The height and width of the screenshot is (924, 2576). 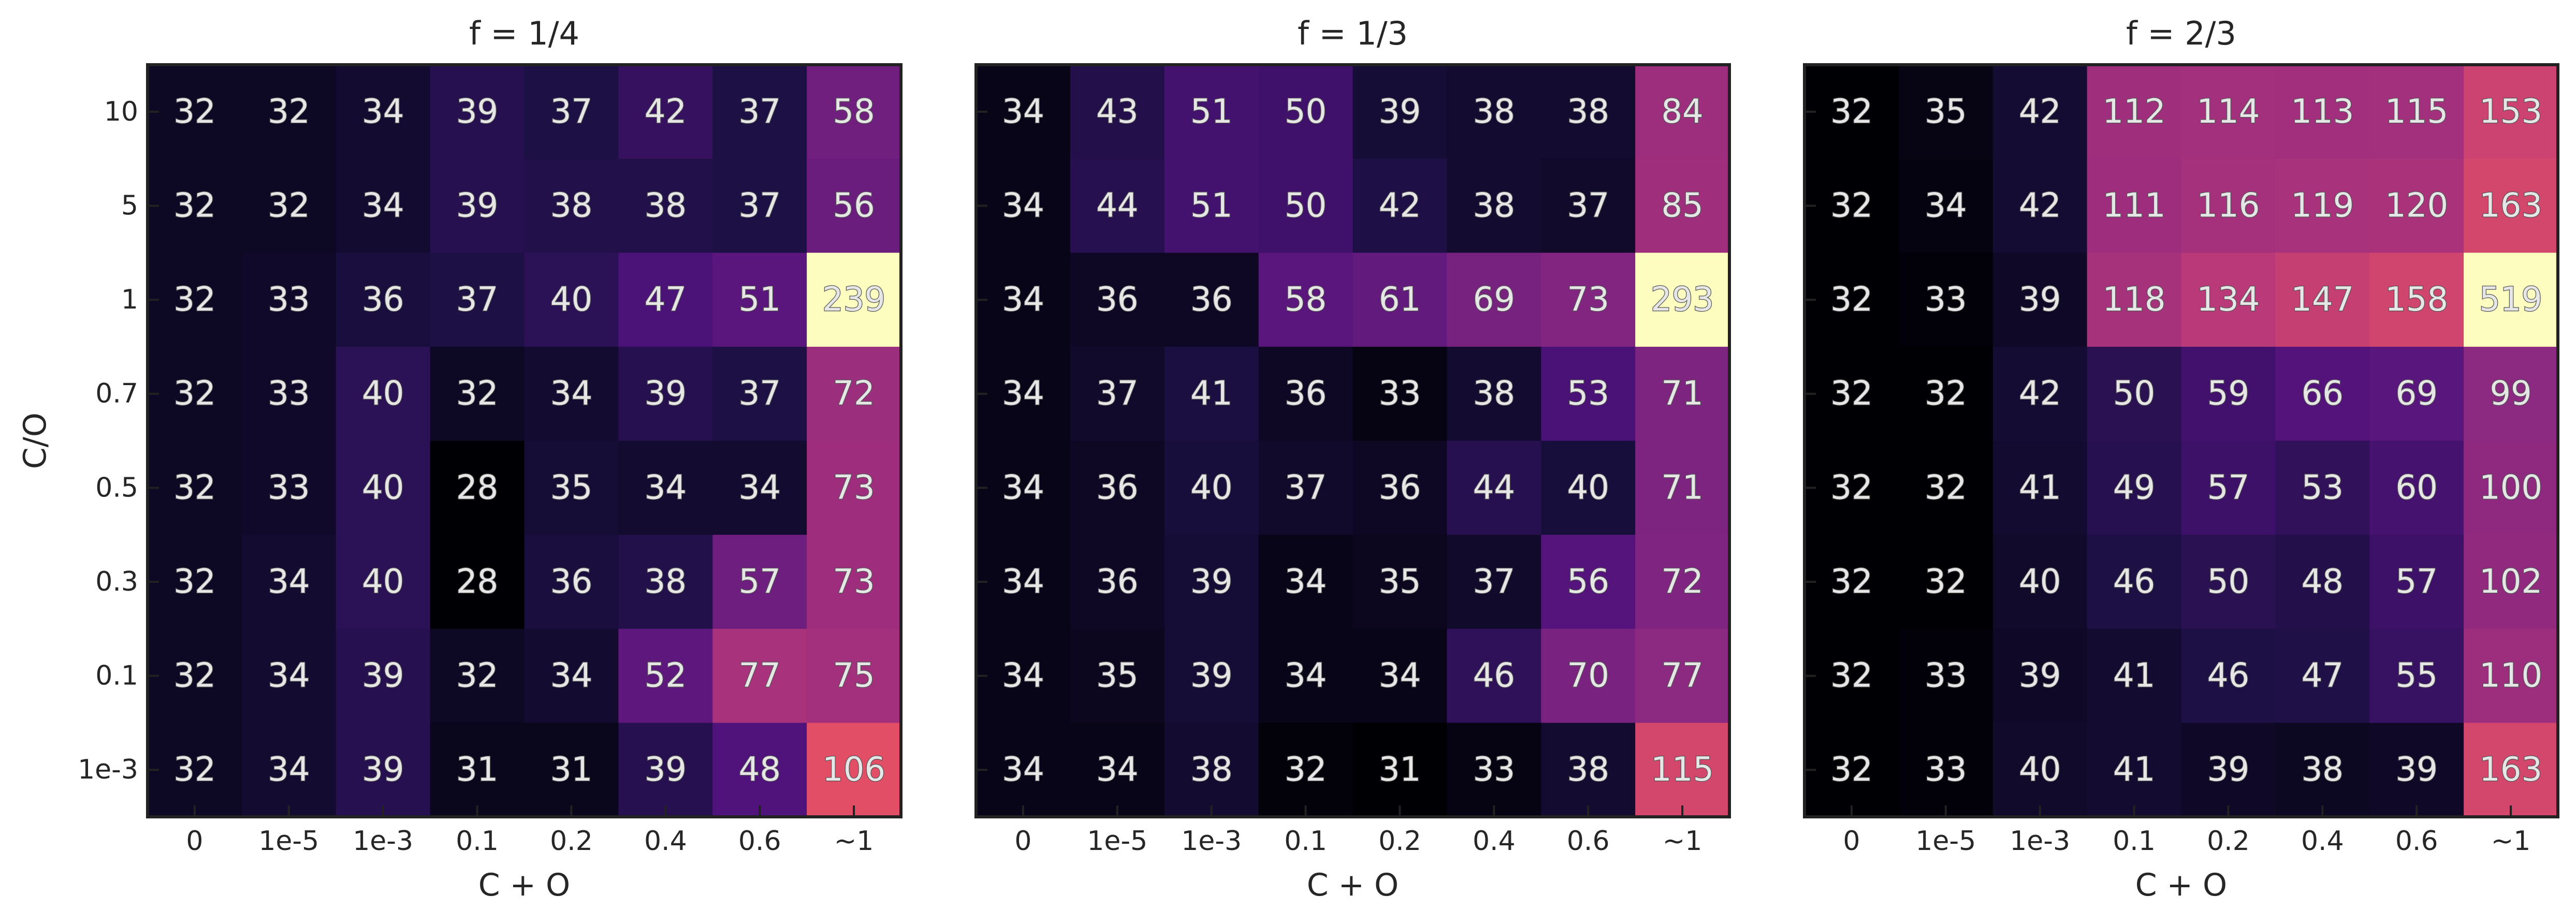 I want to click on cell-value-label: 116, so click(x=2228, y=206).